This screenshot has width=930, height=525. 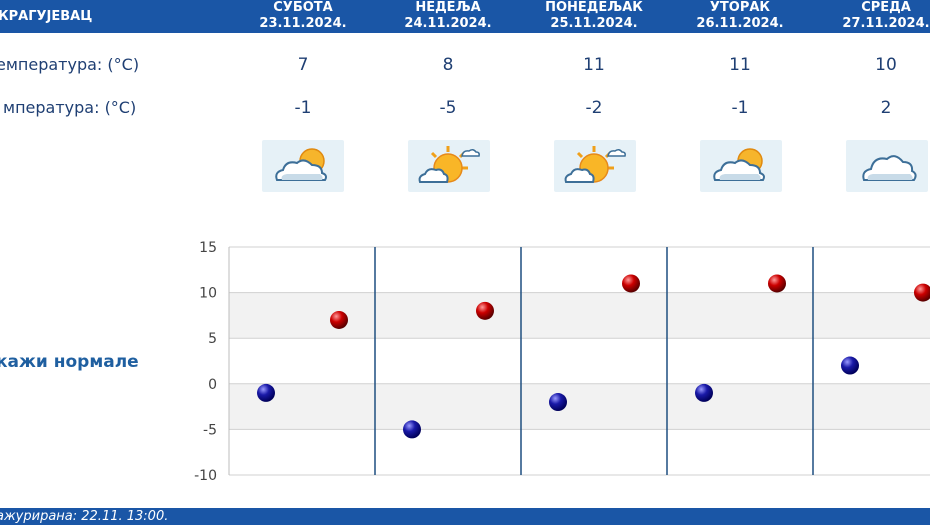 What do you see at coordinates (69, 362) in the screenshot?
I see `show-normals-link: кажи нормале` at bounding box center [69, 362].